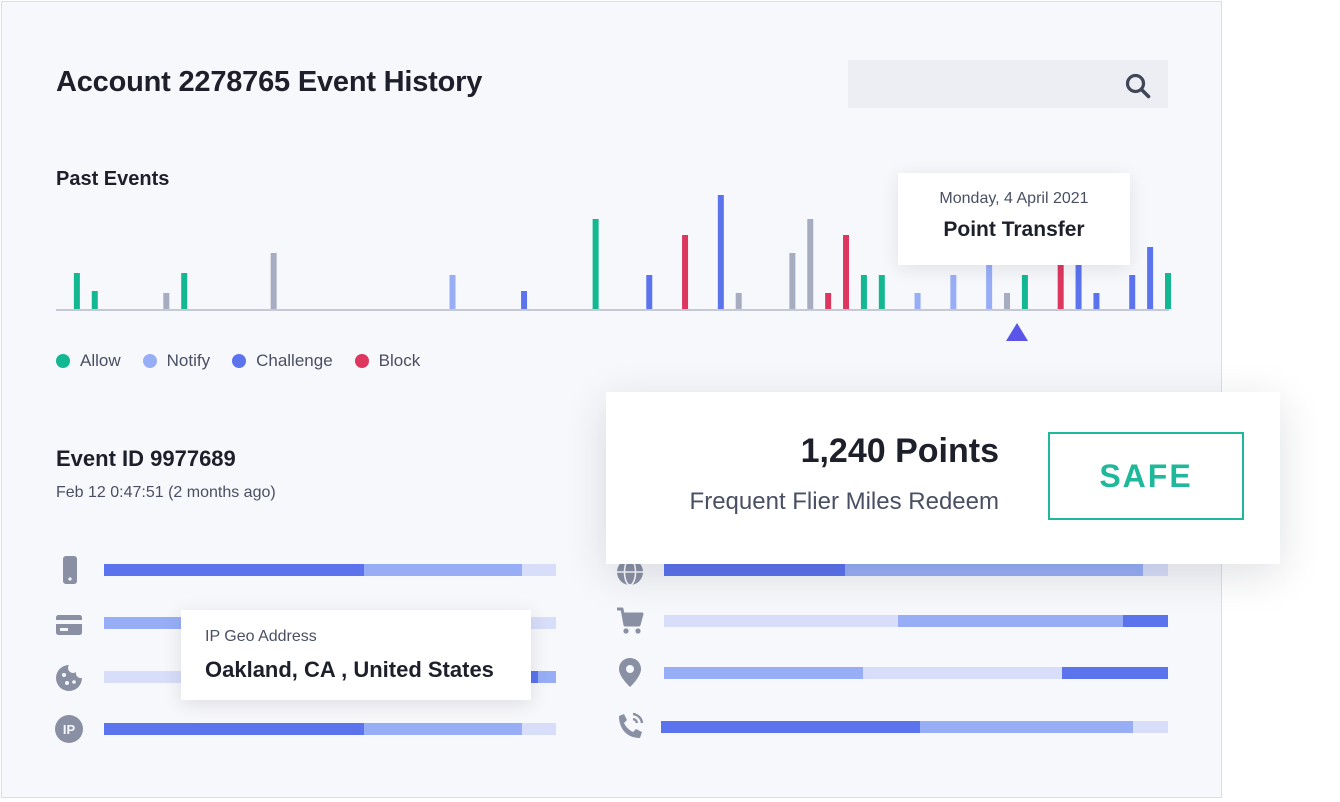 Image resolution: width=1340 pixels, height=802 pixels. Describe the element at coordinates (166, 492) in the screenshot. I see `event-time: Feb 12 0:47:51 (2 months ago)` at that location.